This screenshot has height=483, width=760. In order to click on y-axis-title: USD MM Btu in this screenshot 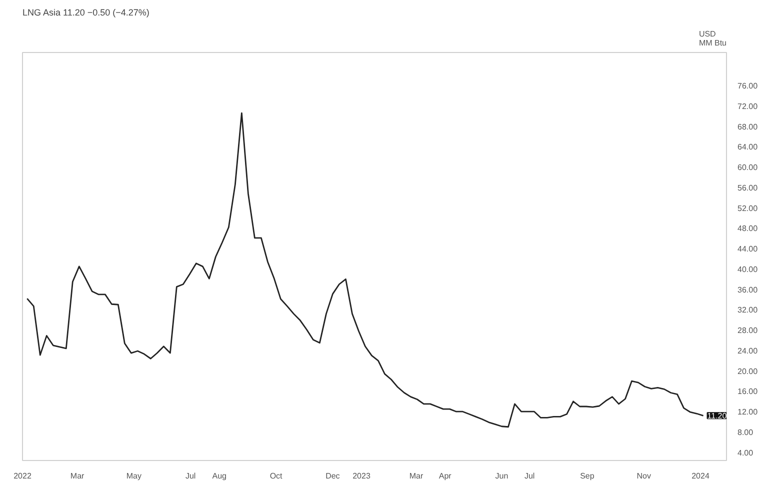, I will do `click(712, 39)`.